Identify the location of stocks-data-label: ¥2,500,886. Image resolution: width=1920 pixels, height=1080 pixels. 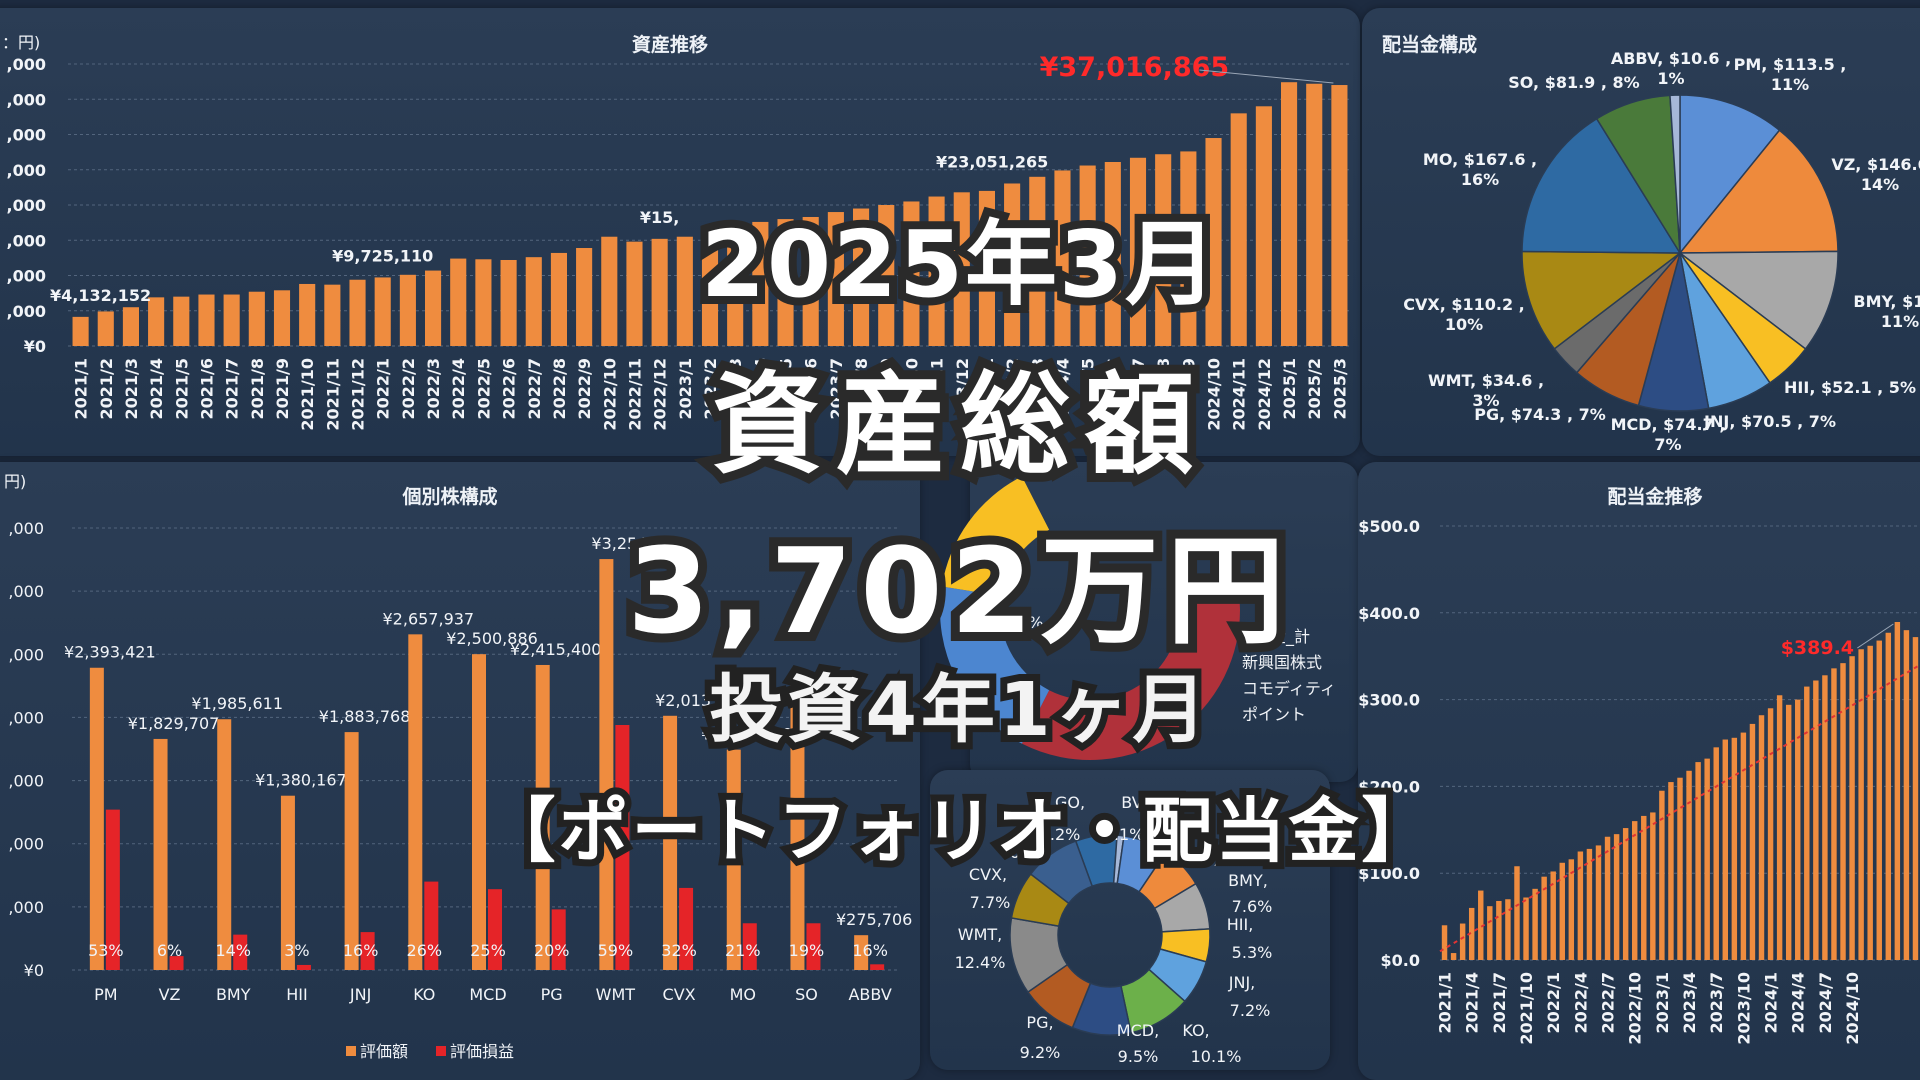
(492, 638).